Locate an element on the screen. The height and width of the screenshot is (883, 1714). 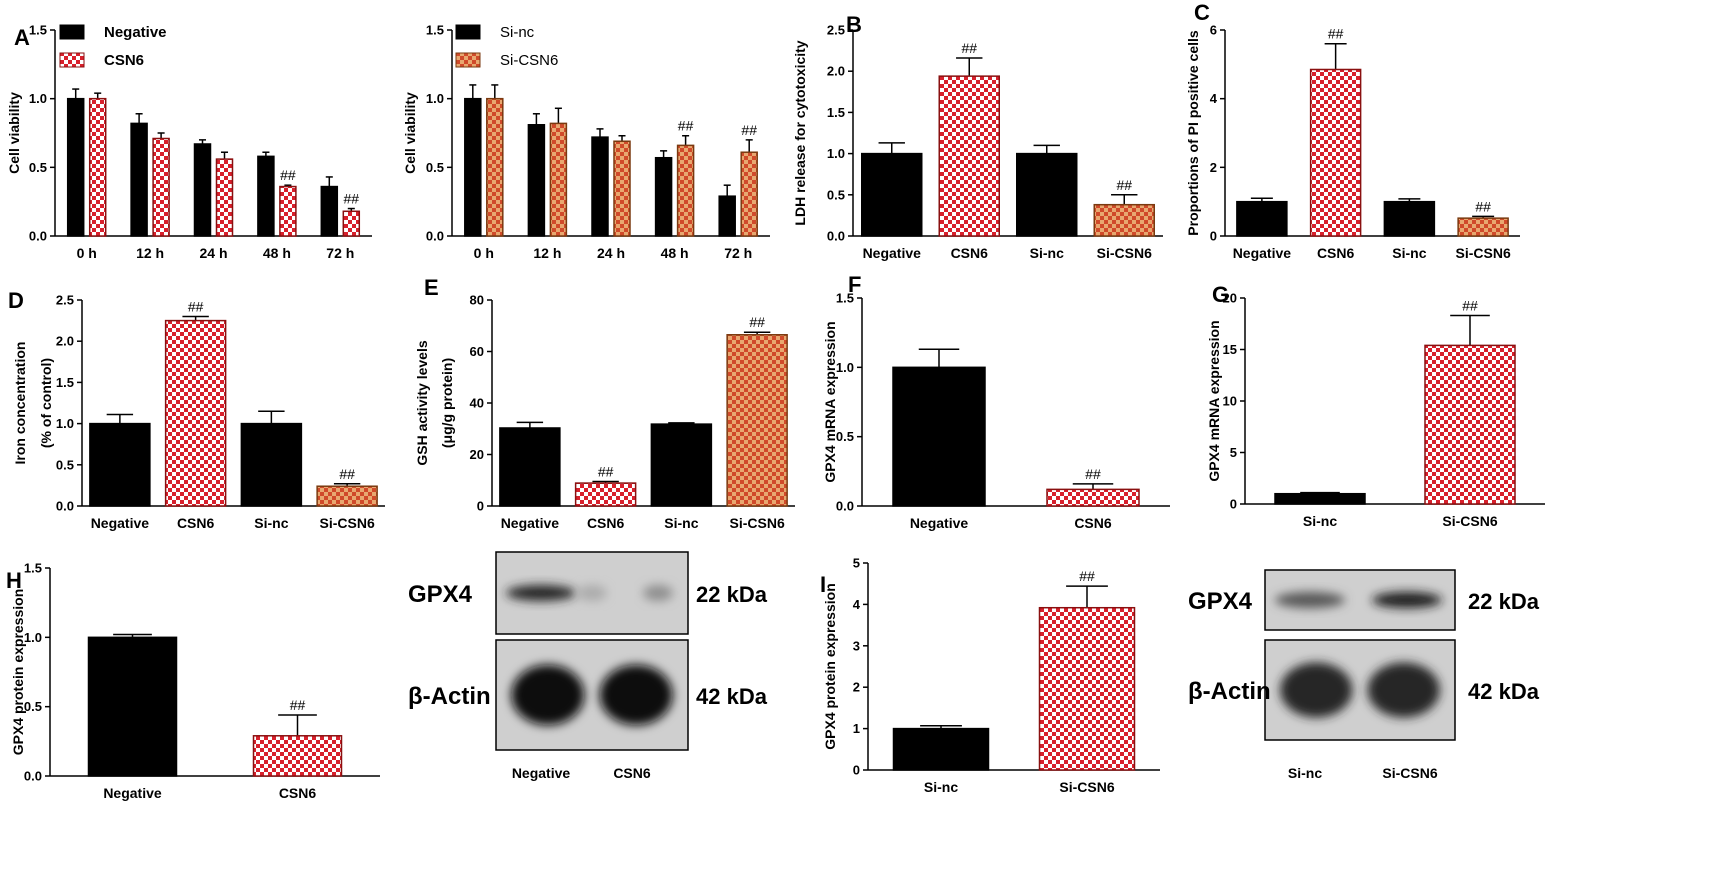
y-axis-label: GPX4 mRNA expression is located at coordinates (830, 401).